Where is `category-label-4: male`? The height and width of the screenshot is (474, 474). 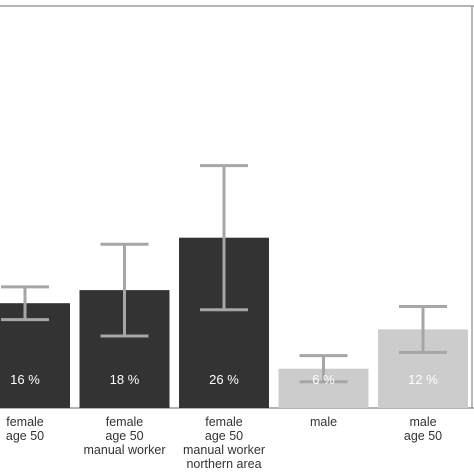 category-label-4: male is located at coordinates (323, 422).